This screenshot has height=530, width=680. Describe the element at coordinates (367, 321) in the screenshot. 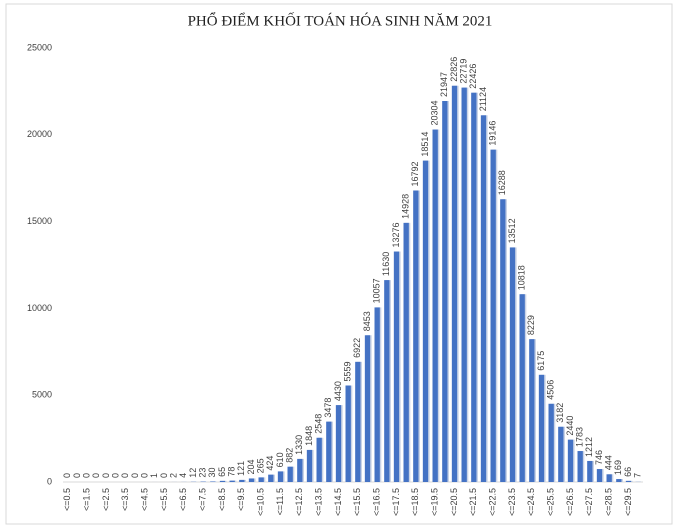

I see `value-label: 8453` at that location.